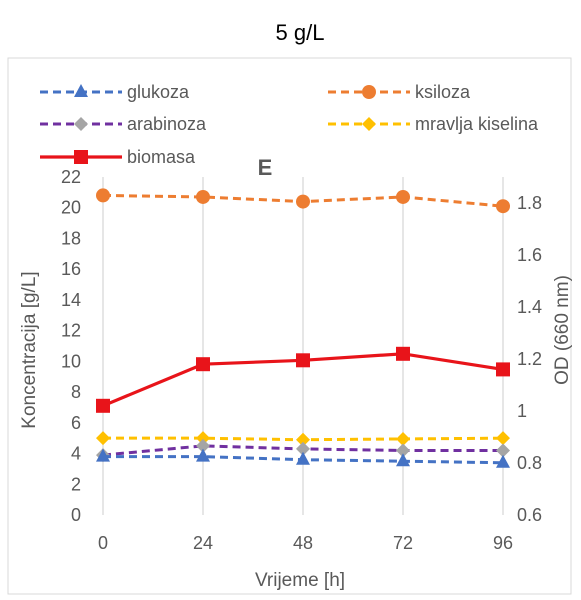 The width and height of the screenshot is (581, 600). What do you see at coordinates (403, 543) in the screenshot?
I see `x-tick-label: 72` at bounding box center [403, 543].